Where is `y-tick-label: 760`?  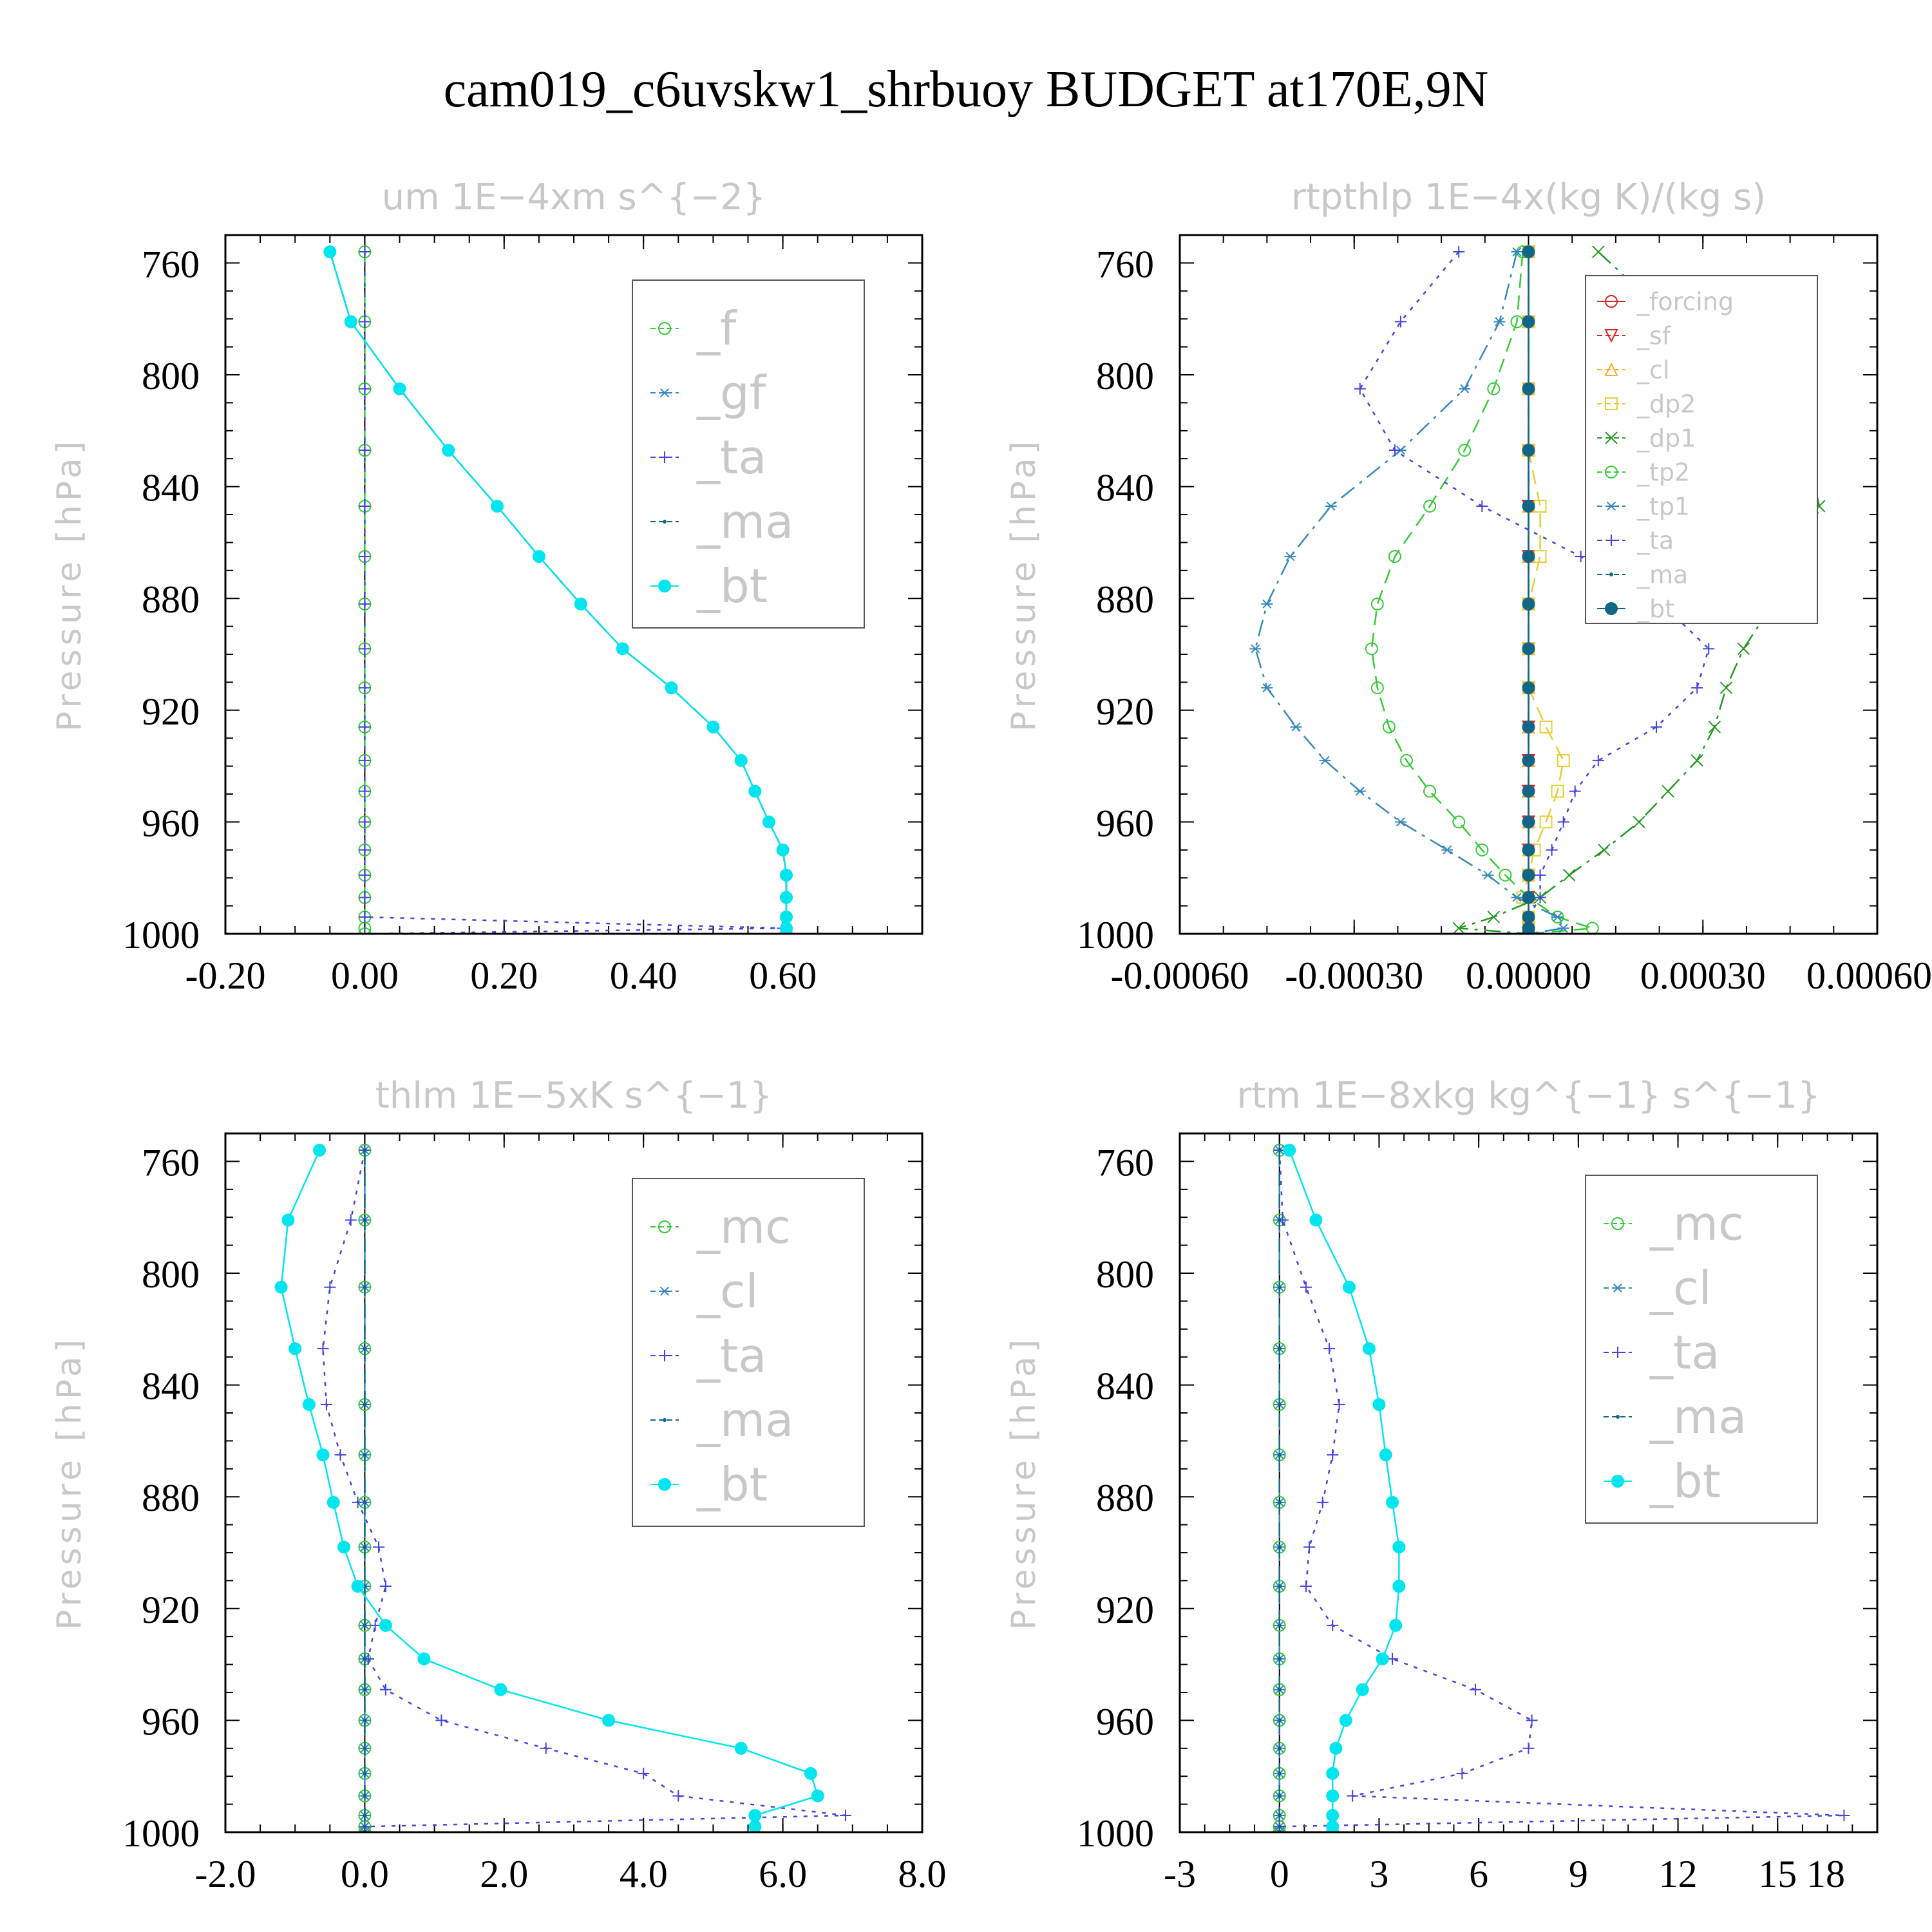
y-tick-label: 760 is located at coordinates (1125, 1162).